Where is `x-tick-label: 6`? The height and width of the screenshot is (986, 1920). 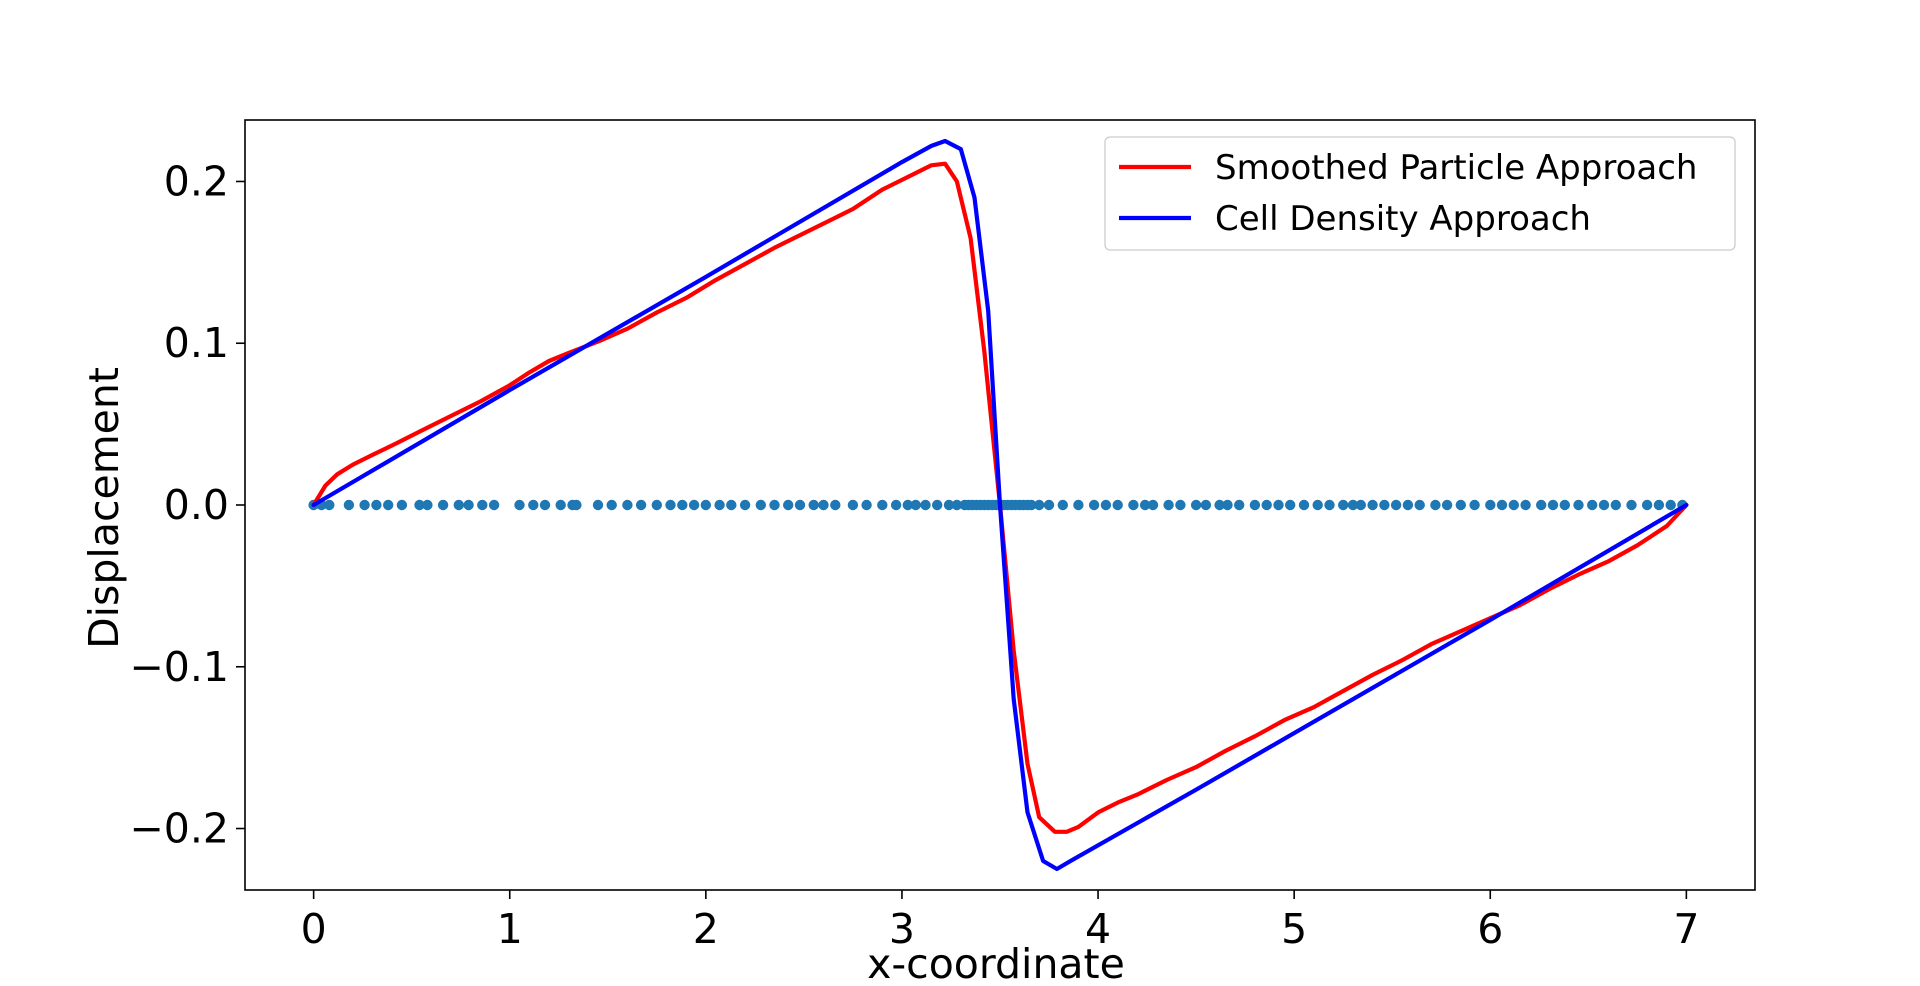 x-tick-label: 6 is located at coordinates (1490, 929).